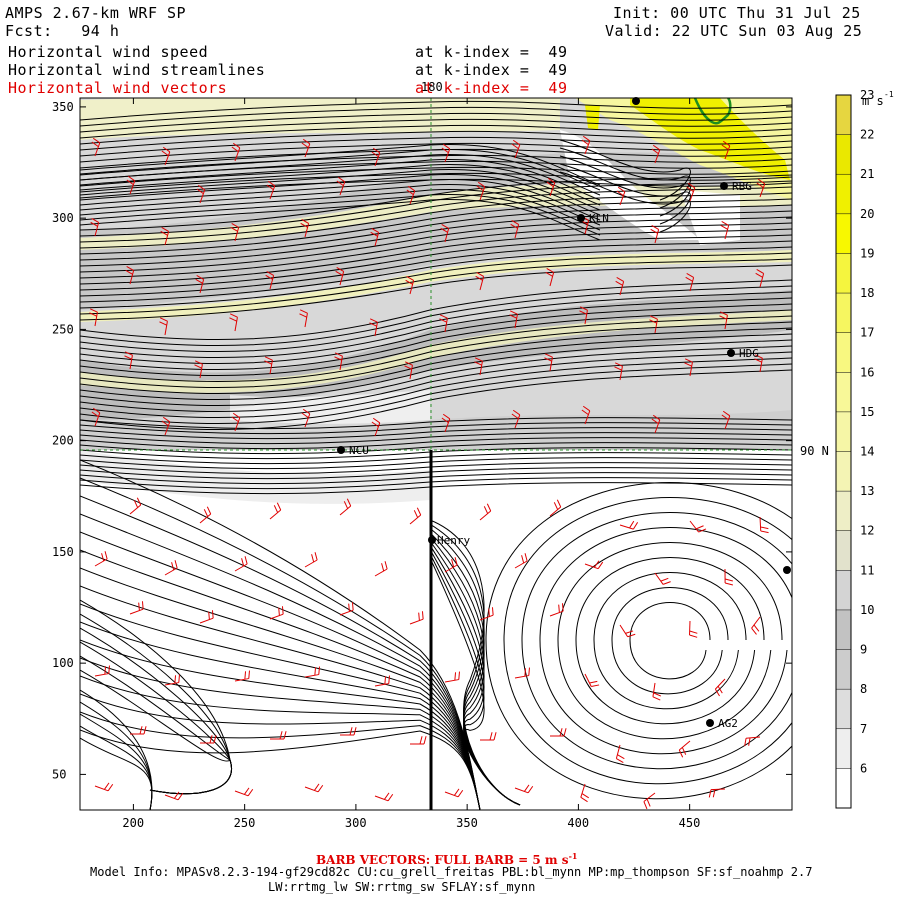 The image size is (900, 900). Describe the element at coordinates (636, 101) in the screenshot. I see `station-top-marker` at that location.